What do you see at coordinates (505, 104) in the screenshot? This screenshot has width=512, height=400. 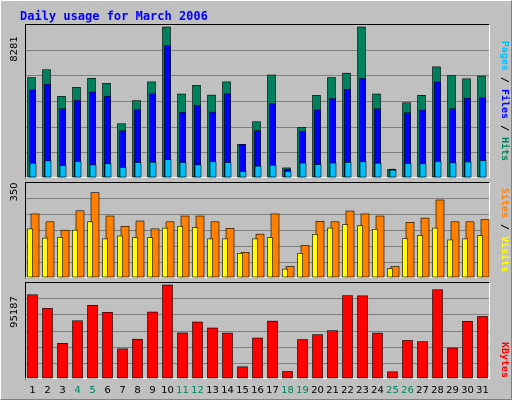 I see `legend-hits-files-pages-files: Files` at bounding box center [505, 104].